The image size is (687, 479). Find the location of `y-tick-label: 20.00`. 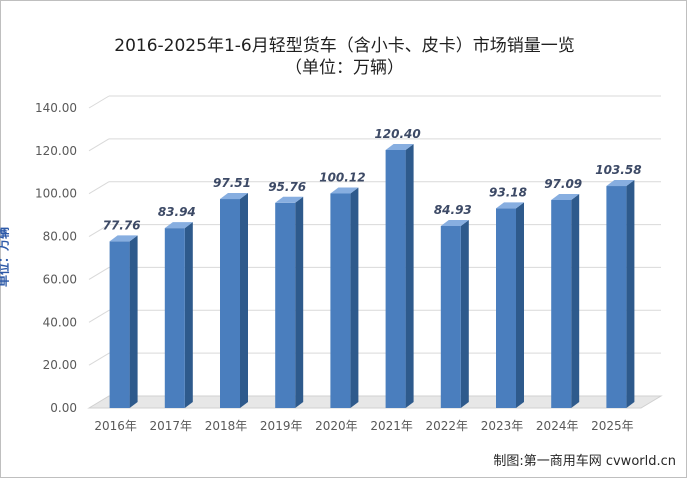

y-tick-label: 20.00 is located at coordinates (60, 365).